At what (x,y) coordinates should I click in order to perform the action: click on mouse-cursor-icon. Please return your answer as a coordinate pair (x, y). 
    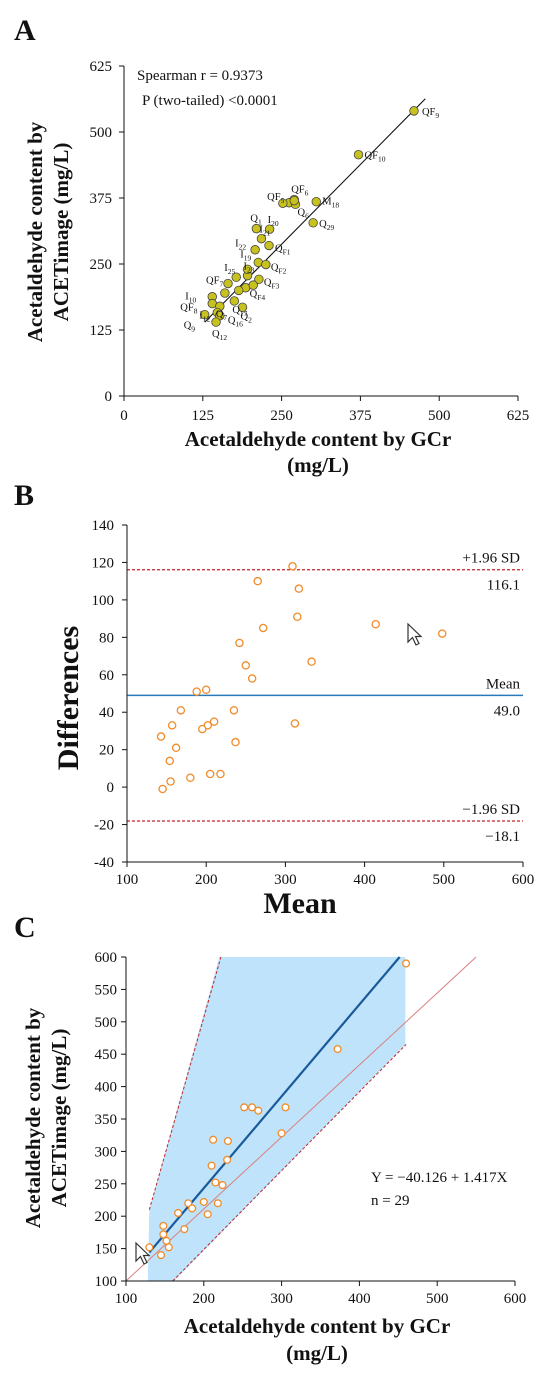
    Looking at the image, I should click on (143, 1253).